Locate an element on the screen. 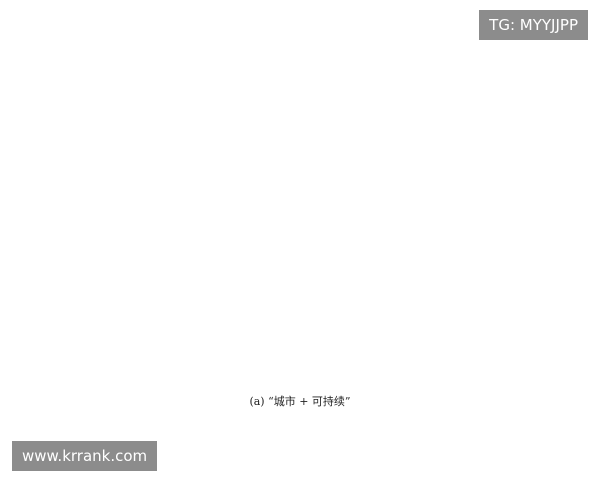 The image size is (600, 480). watermark: TG: MYYJJPP is located at coordinates (533, 25).